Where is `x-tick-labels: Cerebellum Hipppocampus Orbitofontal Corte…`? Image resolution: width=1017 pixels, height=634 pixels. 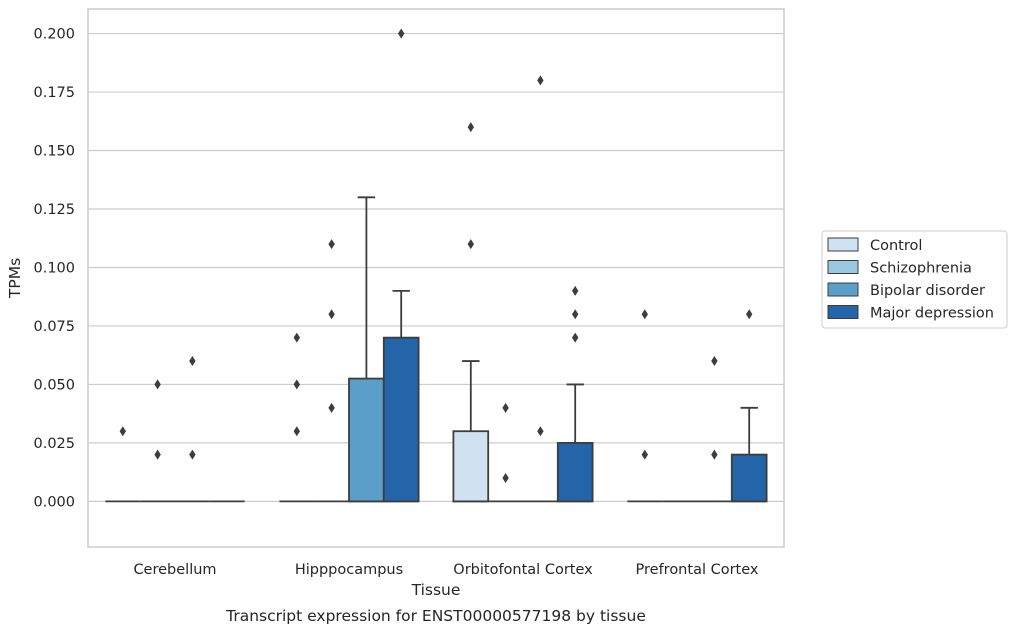
x-tick-labels: Cerebellum Hipppocampus Orbitofontal Corte… is located at coordinates (445, 570).